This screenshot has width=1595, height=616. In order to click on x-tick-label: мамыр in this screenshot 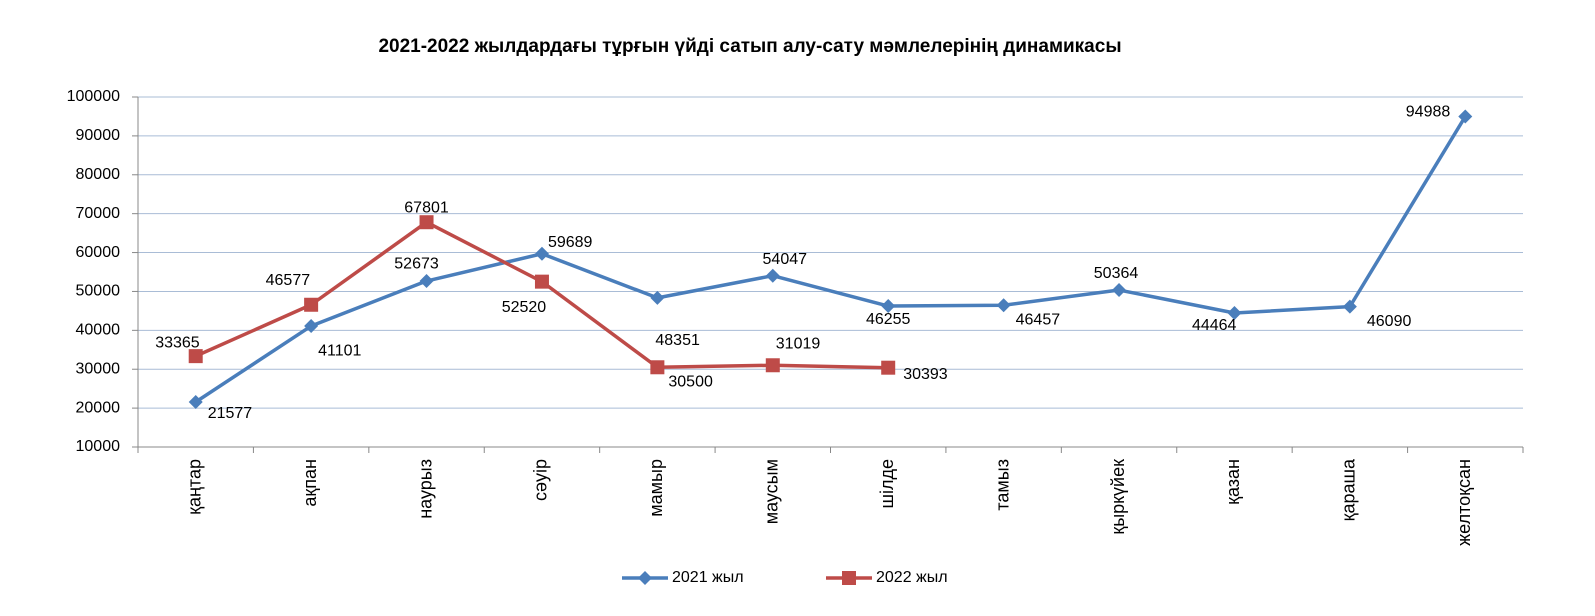, I will do `click(656, 488)`.